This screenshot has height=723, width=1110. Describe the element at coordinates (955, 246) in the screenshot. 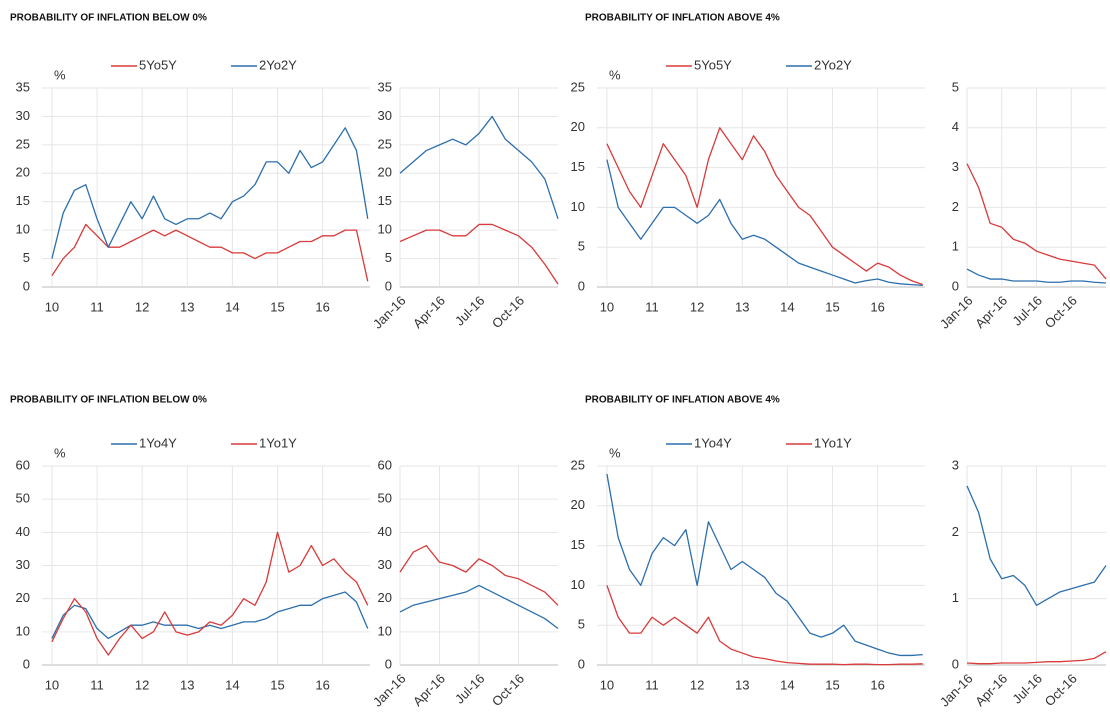

I see `y-tick-label: 1` at that location.